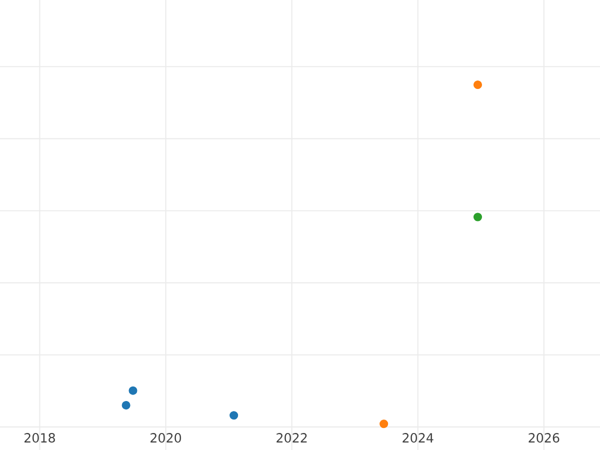 The width and height of the screenshot is (600, 450). What do you see at coordinates (418, 438) in the screenshot?
I see `x-tick-label: 2024` at bounding box center [418, 438].